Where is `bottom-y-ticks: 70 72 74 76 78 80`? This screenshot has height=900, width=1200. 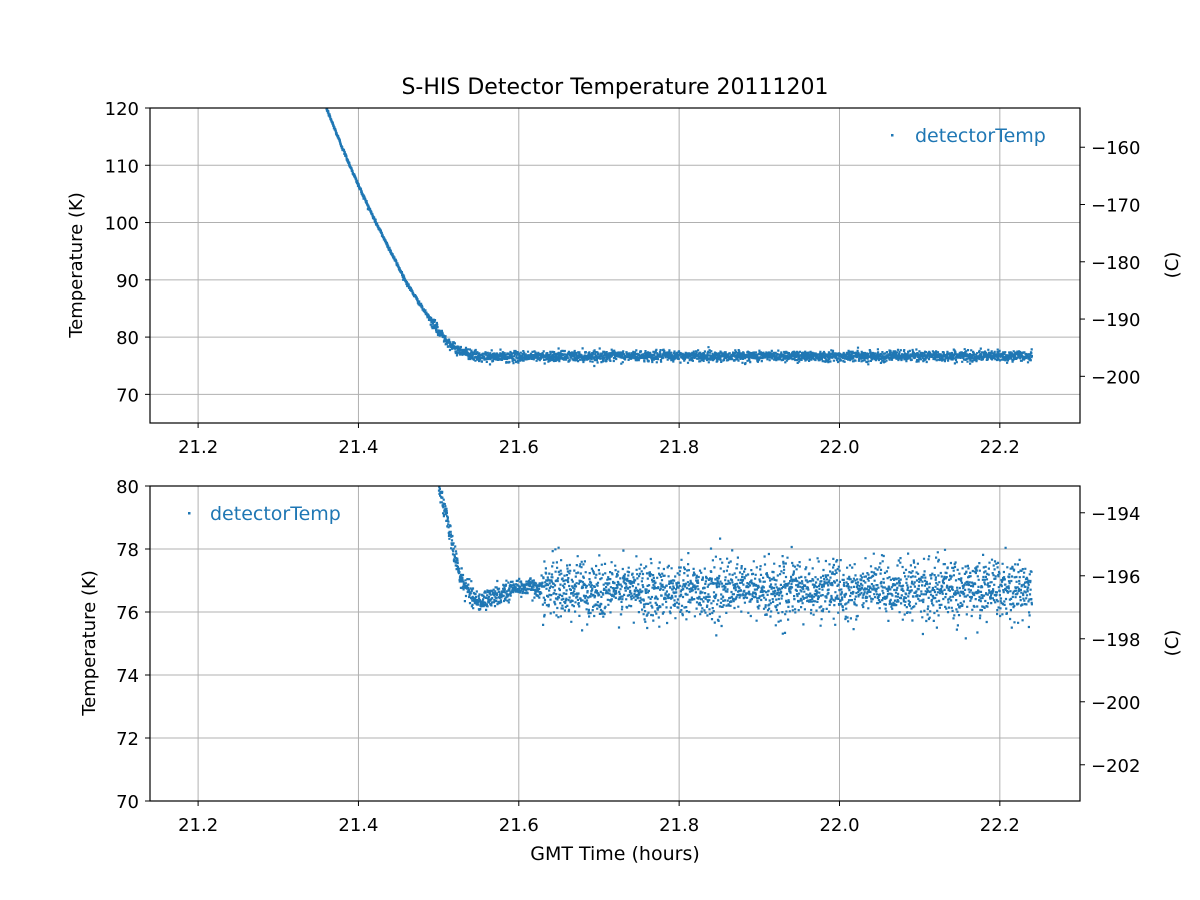 bottom-y-ticks: 70 72 74 76 78 80 is located at coordinates (133, 645).